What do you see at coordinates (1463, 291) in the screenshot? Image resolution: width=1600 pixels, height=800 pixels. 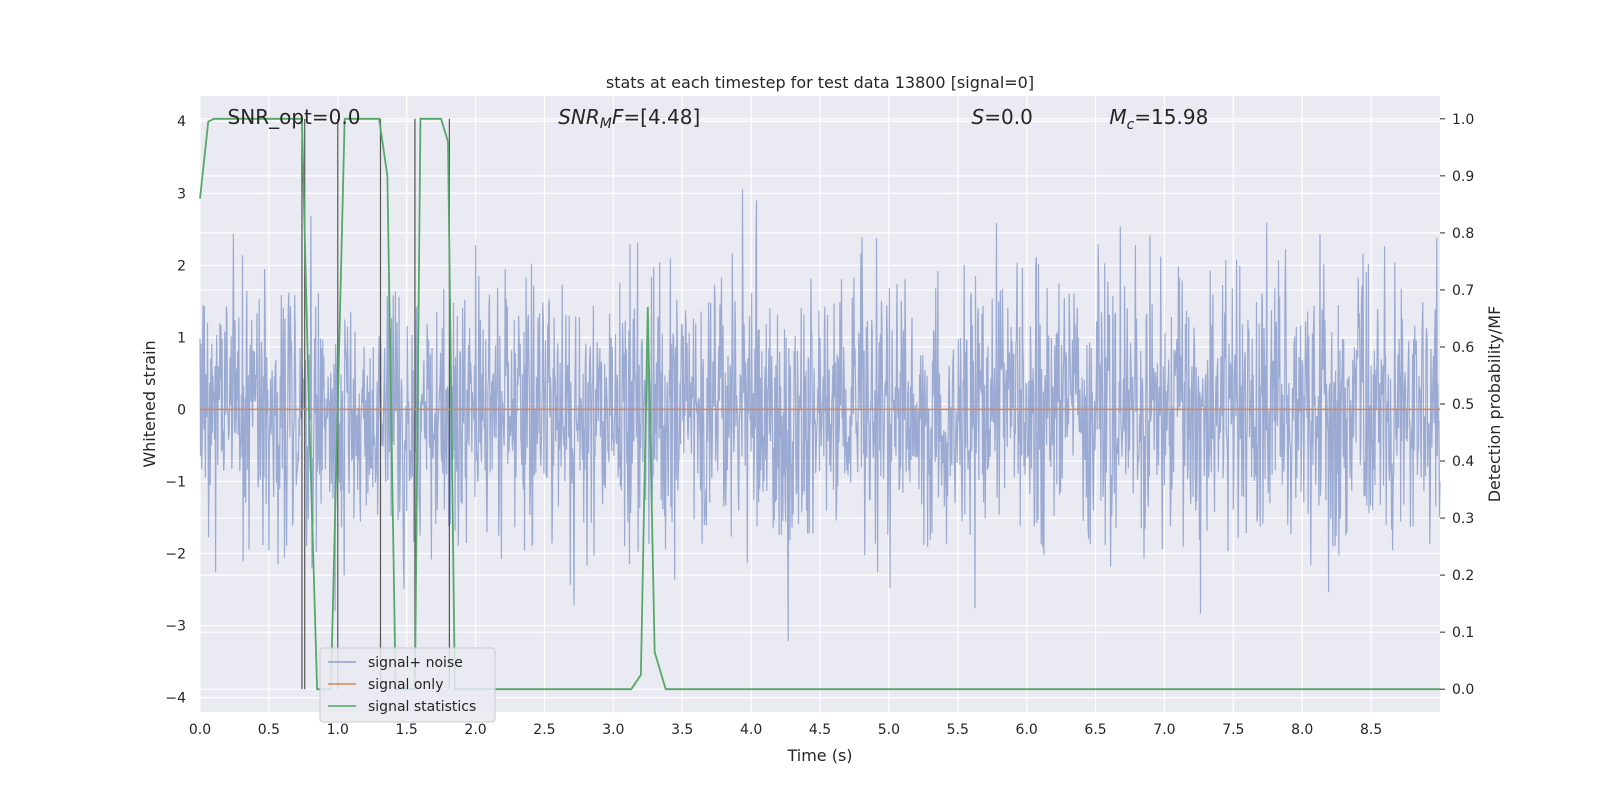 I see `y-tick-label-right: 0.7` at bounding box center [1463, 291].